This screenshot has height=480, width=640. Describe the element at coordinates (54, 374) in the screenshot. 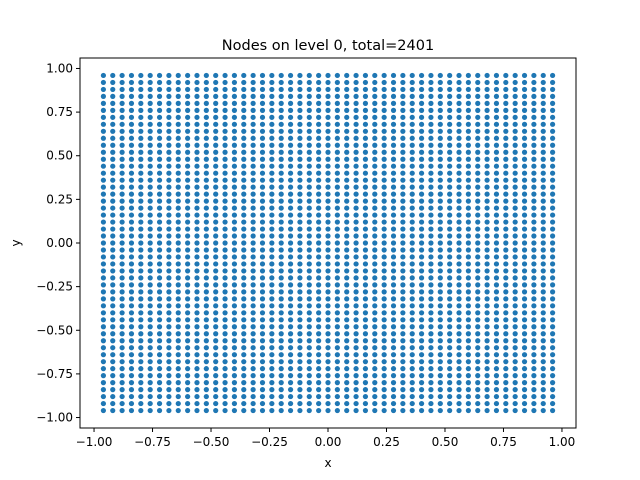

I see `y-tick-label: −0.75` at that location.